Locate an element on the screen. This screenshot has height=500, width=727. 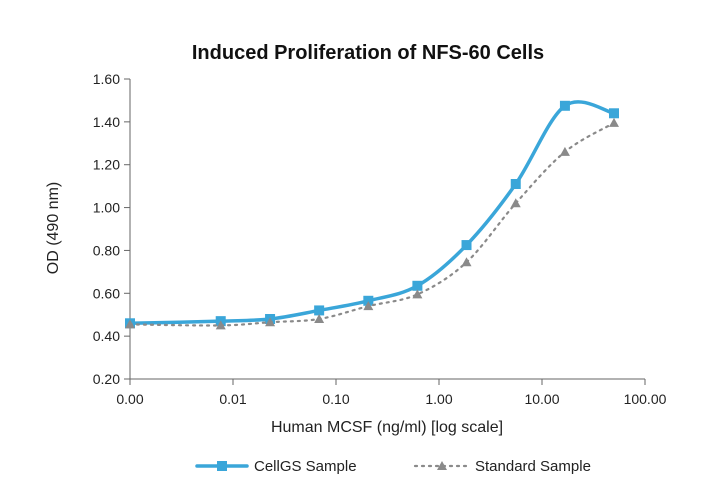
y-tick-label: 0.20 is located at coordinates (106, 379).